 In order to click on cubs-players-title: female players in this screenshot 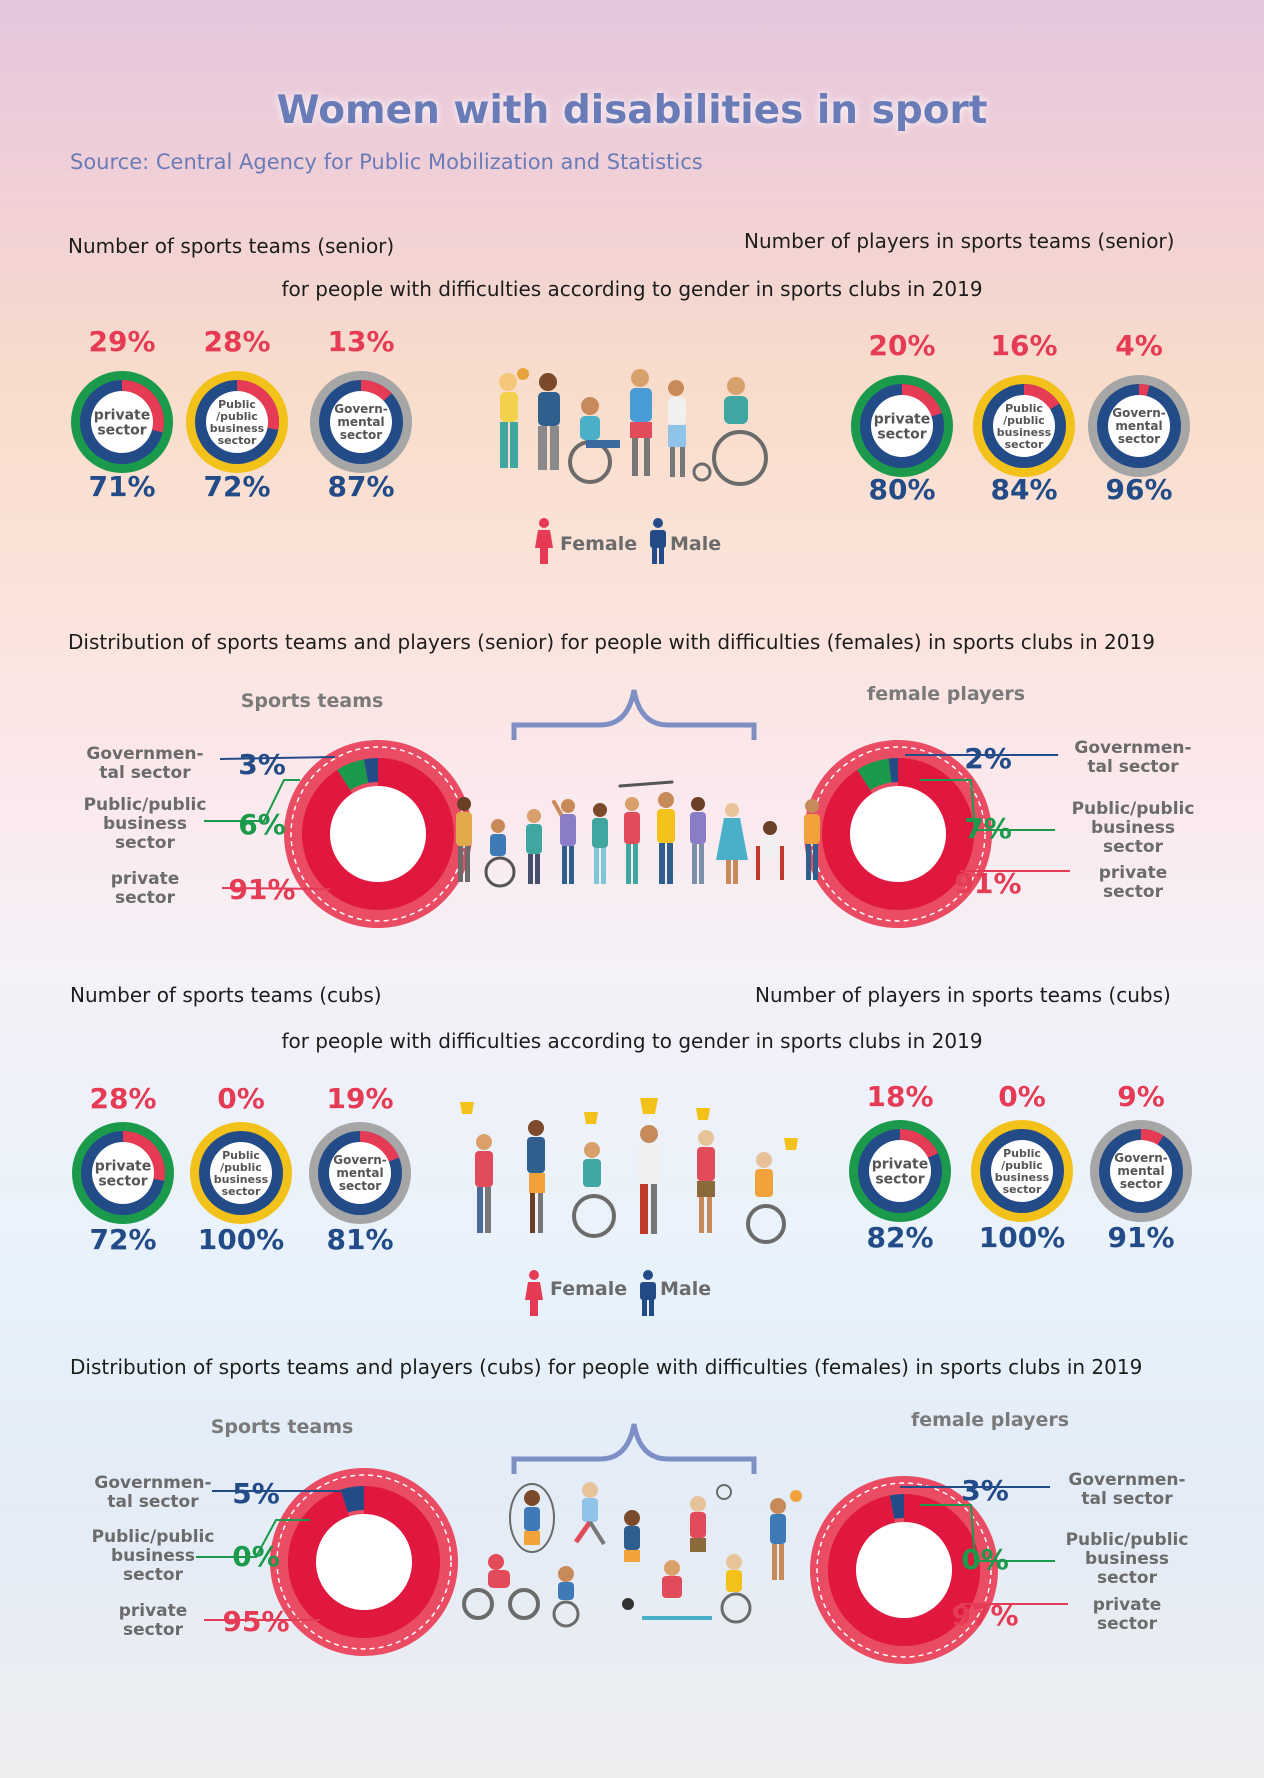, I will do `click(990, 1420)`.